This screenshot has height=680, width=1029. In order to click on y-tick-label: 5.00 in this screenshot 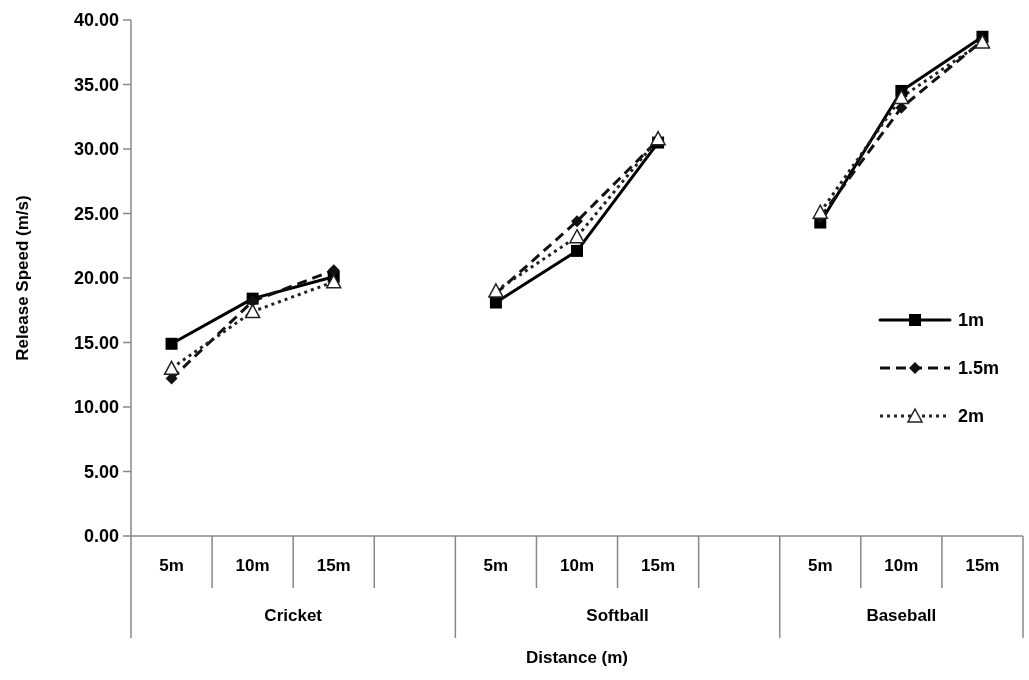, I will do `click(101, 471)`.